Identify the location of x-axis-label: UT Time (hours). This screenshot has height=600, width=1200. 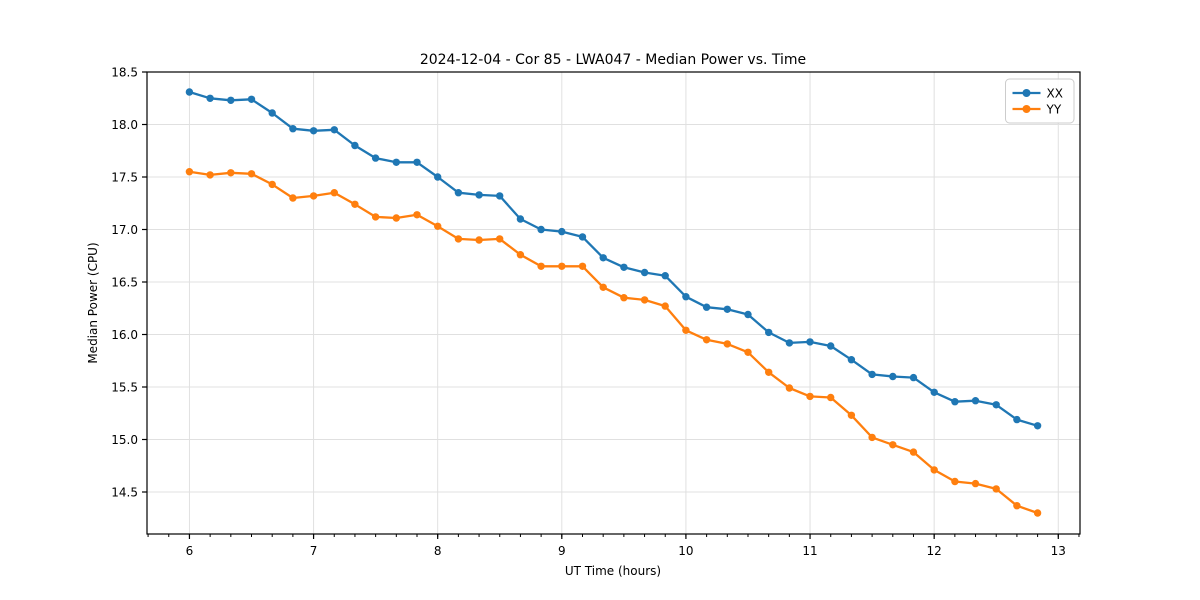
(613, 571).